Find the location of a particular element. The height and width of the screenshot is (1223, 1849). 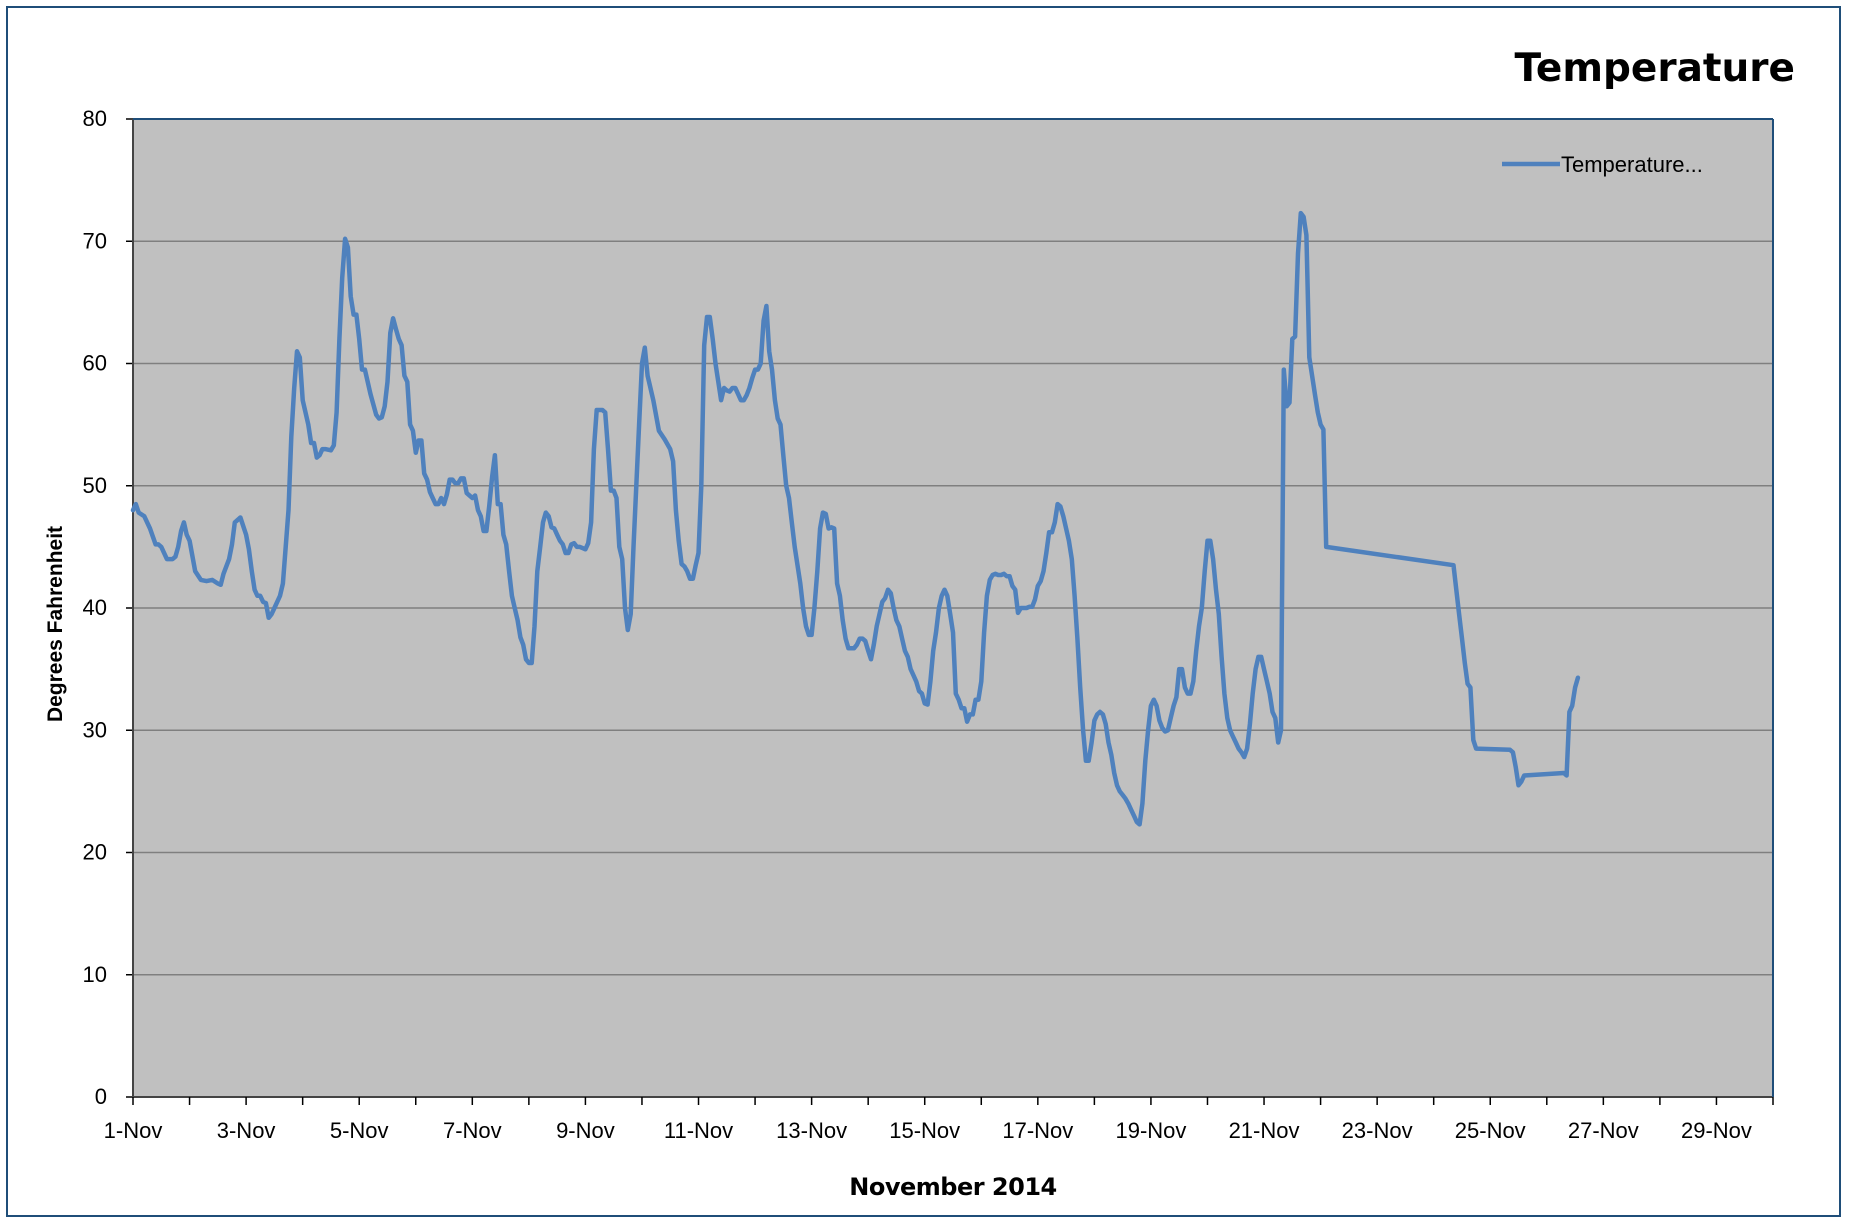

x-tick-label: 27-Nov is located at coordinates (1603, 1130).